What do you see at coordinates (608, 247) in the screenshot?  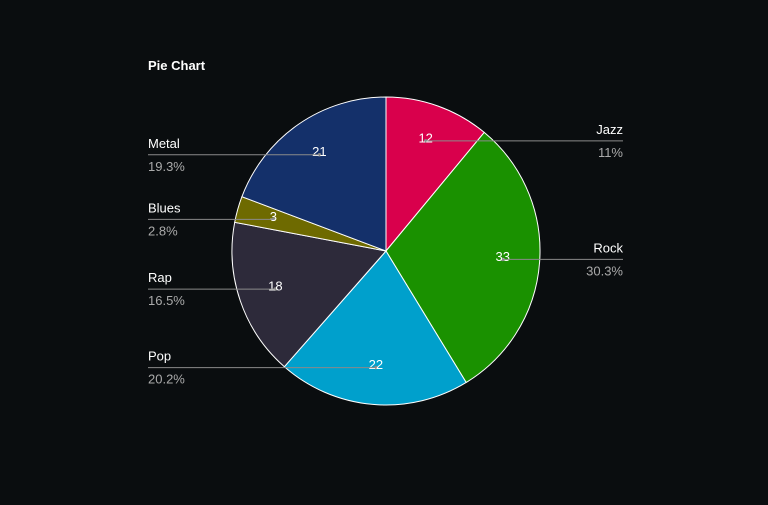 I see `category-label-rock: Rock` at bounding box center [608, 247].